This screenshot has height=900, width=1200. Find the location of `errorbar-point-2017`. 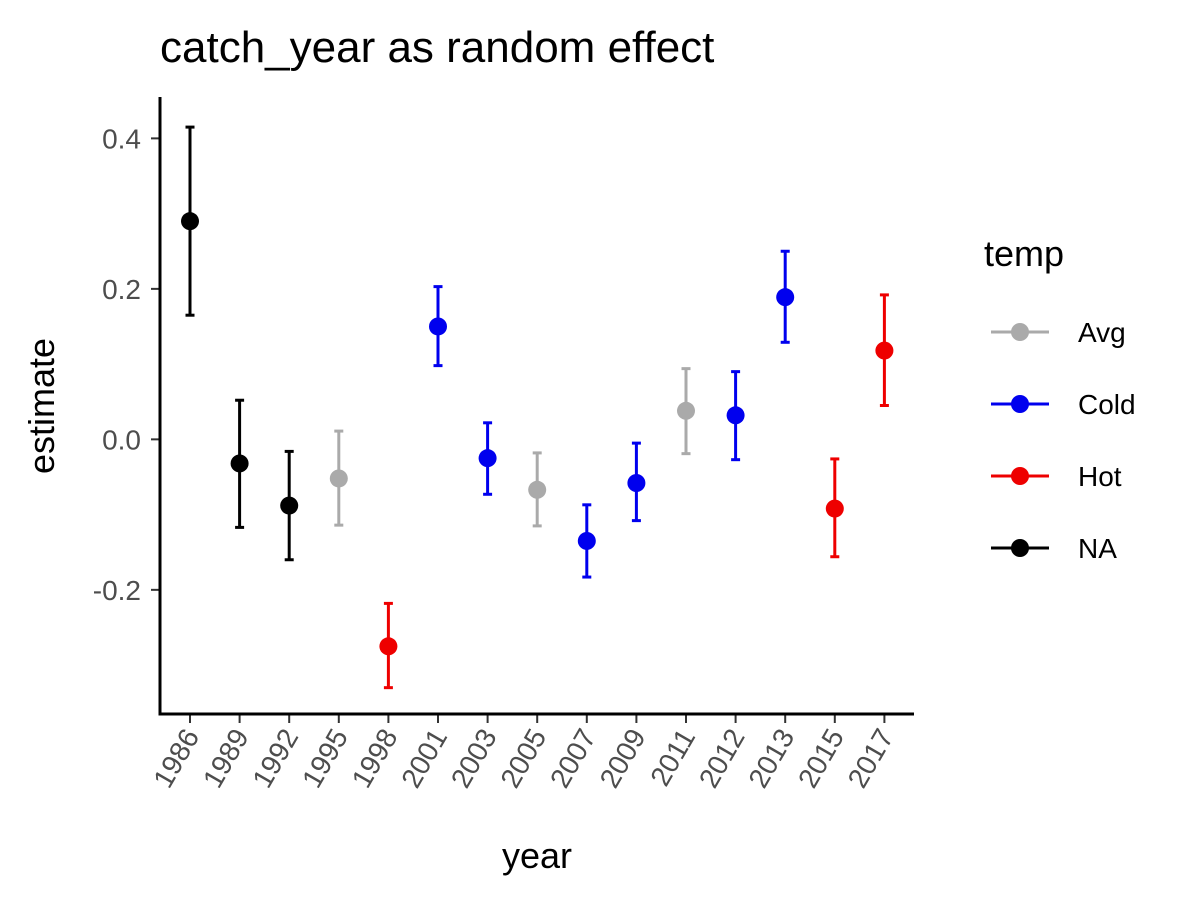

errorbar-point-2017 is located at coordinates (884, 350).